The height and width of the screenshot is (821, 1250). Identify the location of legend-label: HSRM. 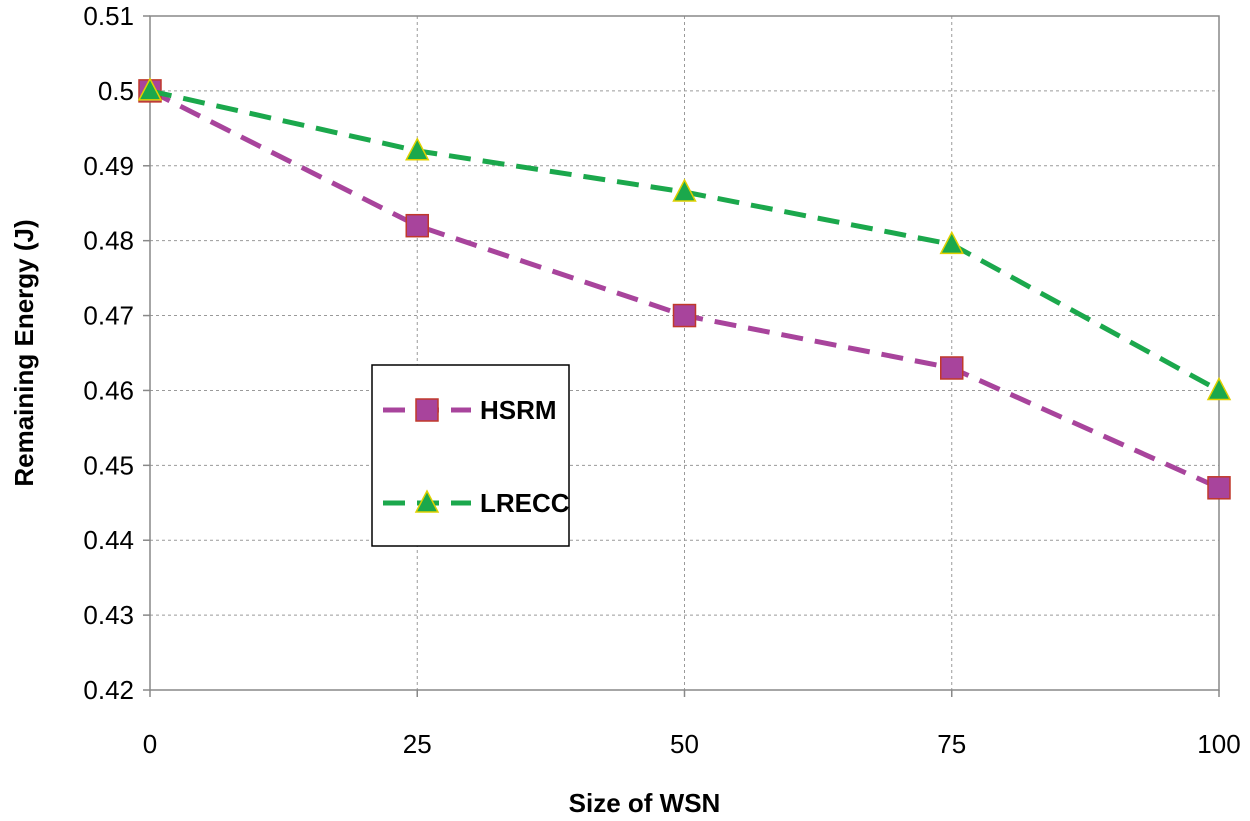
(518, 410).